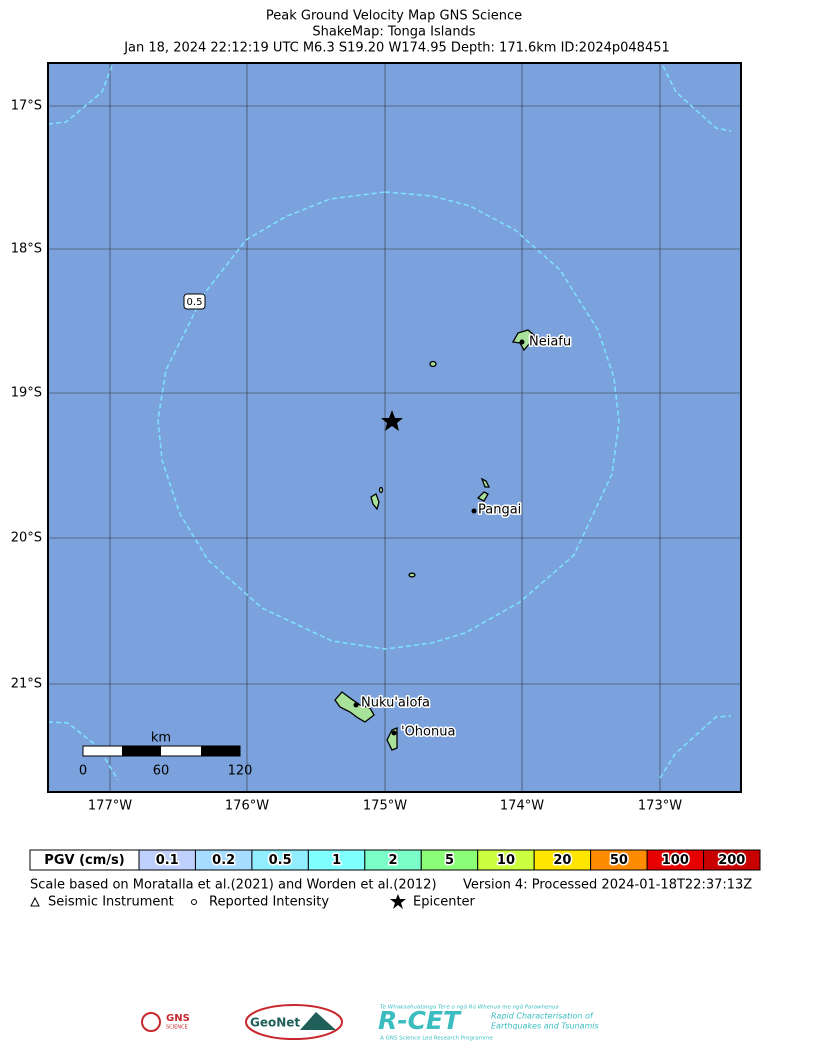  What do you see at coordinates (167, 860) in the screenshot?
I see `legend-bin-label: 0.1` at bounding box center [167, 860].